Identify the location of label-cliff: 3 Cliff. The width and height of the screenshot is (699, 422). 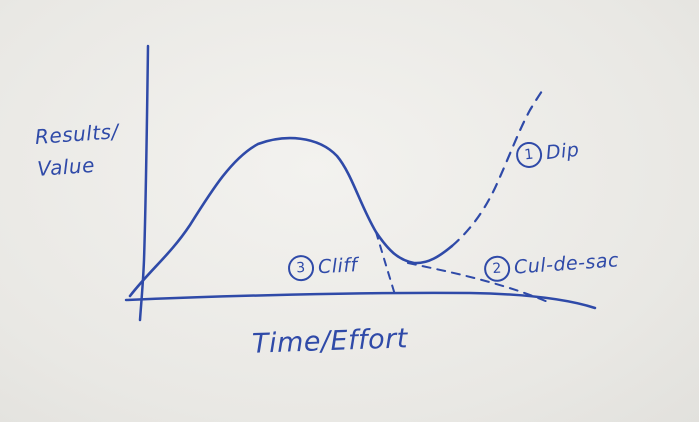
(322, 267).